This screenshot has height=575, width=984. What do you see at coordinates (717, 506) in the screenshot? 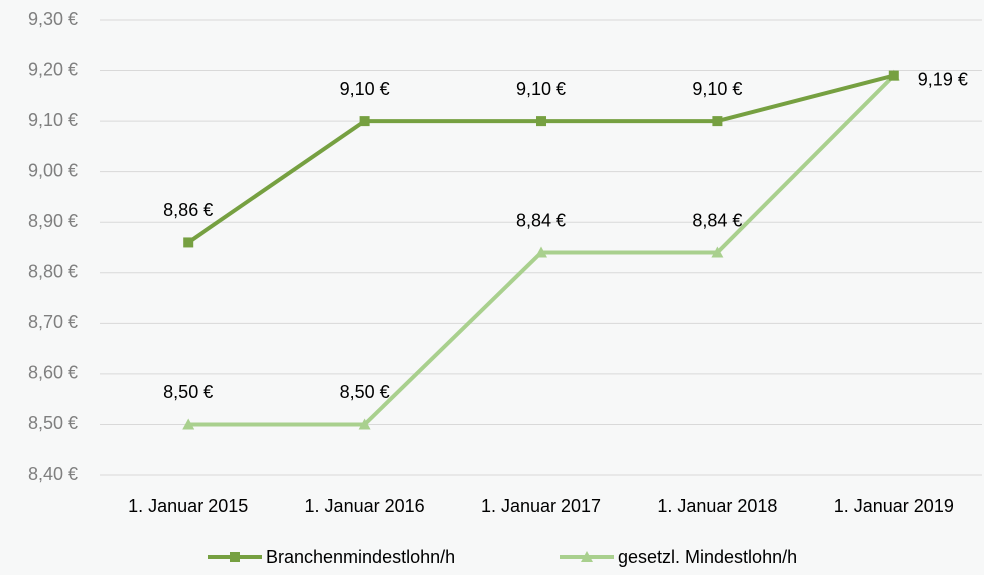
I see `x-tick-label: 1. Januar 2018` at bounding box center [717, 506].